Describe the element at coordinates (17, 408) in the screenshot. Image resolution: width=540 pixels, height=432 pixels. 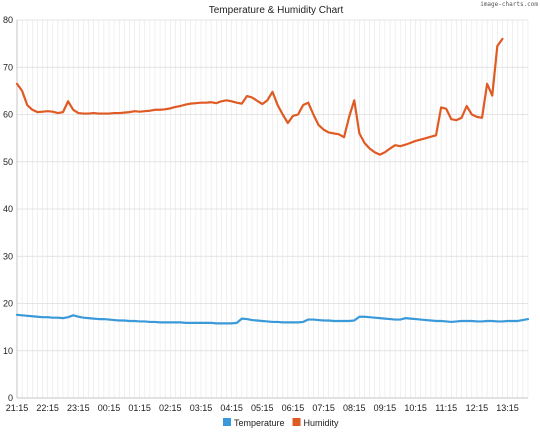
I see `x-tick-label: 21:15` at that location.